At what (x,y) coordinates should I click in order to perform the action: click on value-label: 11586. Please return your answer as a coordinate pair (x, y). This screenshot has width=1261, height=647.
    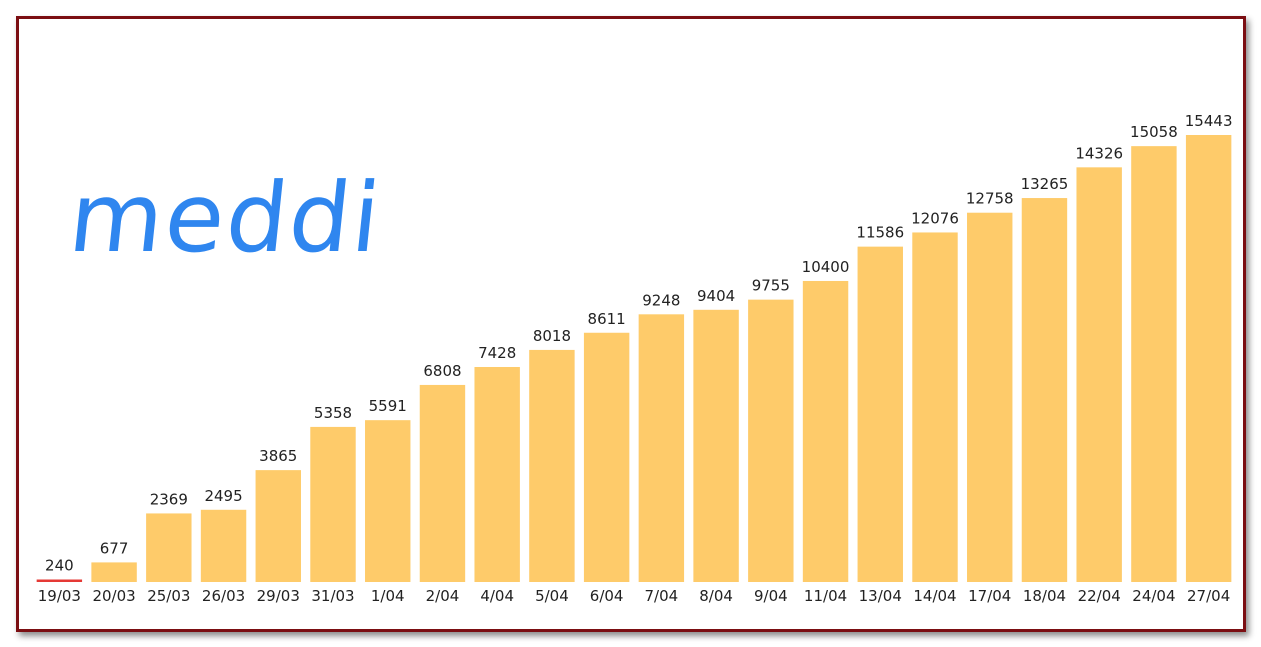
    Looking at the image, I should click on (880, 233).